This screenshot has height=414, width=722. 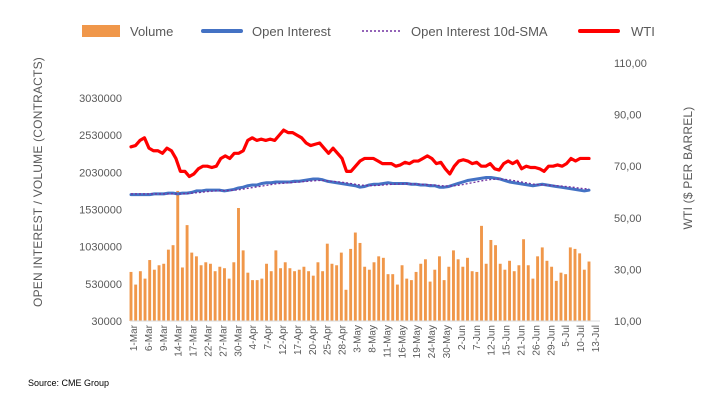 I want to click on wti-line, so click(x=360, y=153).